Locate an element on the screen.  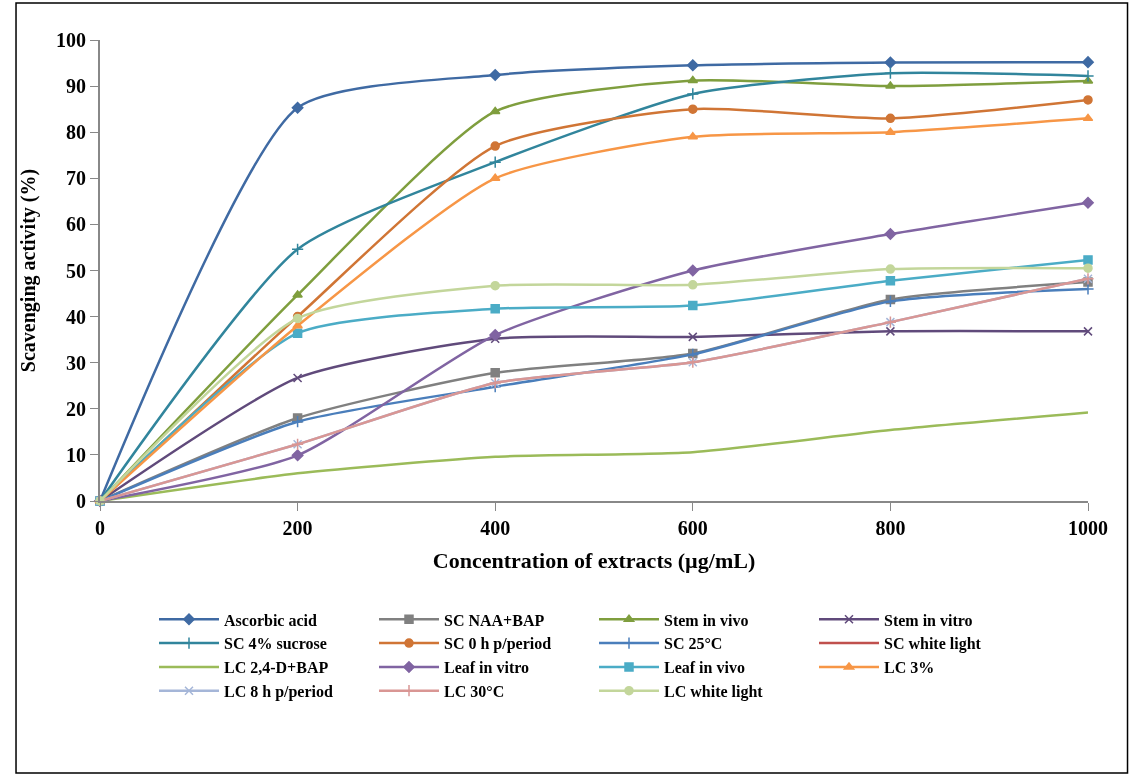
legend-label: Ascorbic acid is located at coordinates (270, 620).